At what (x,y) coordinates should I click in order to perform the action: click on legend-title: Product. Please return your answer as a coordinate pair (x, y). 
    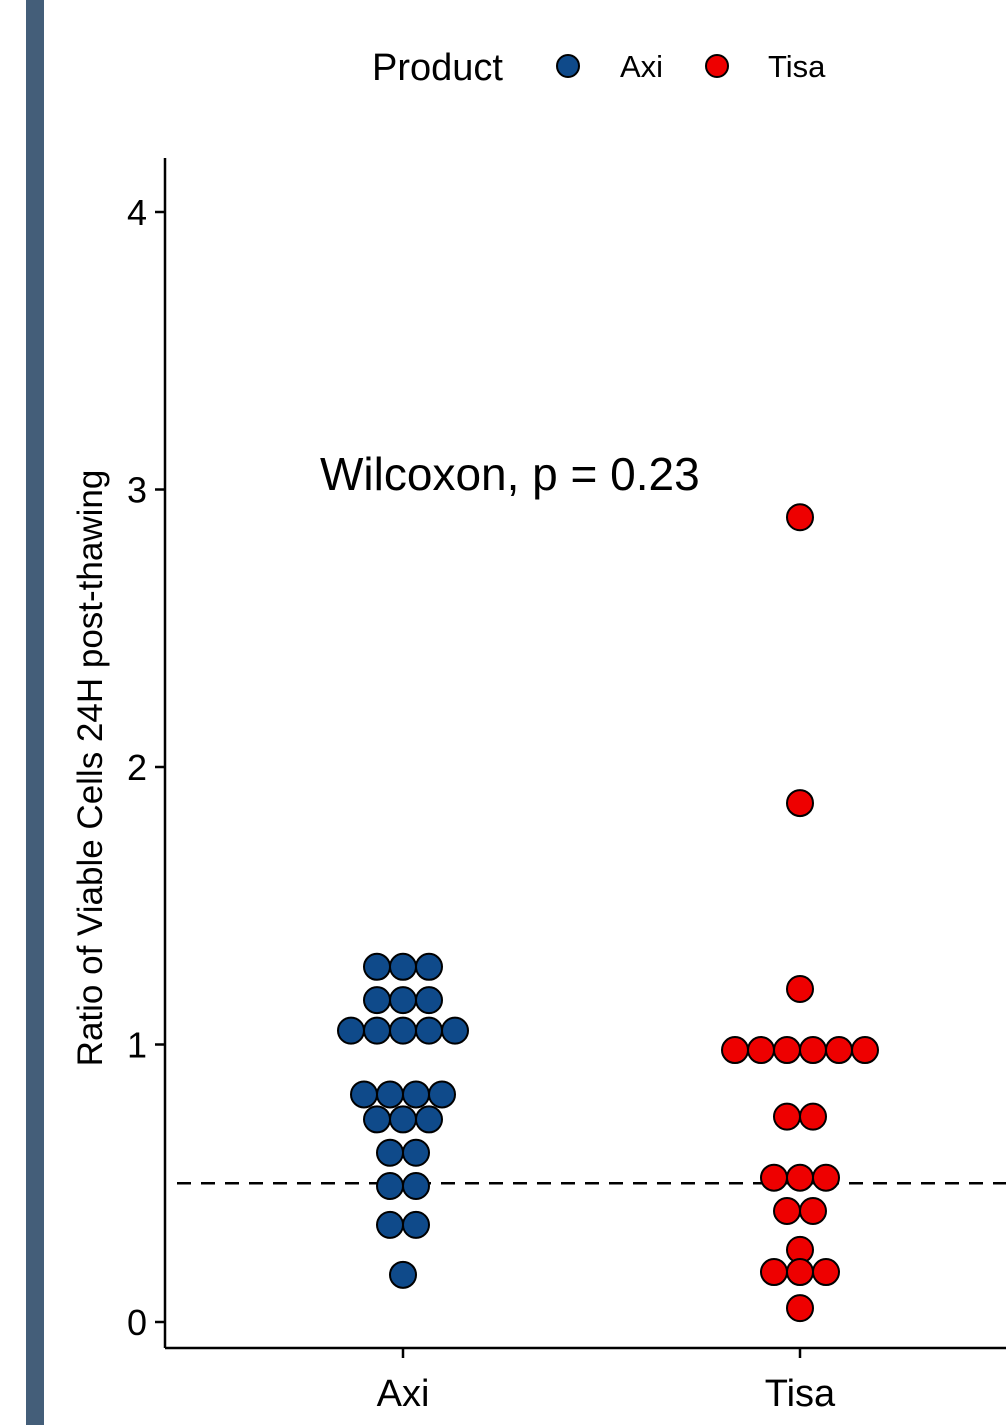
    Looking at the image, I should click on (437, 68).